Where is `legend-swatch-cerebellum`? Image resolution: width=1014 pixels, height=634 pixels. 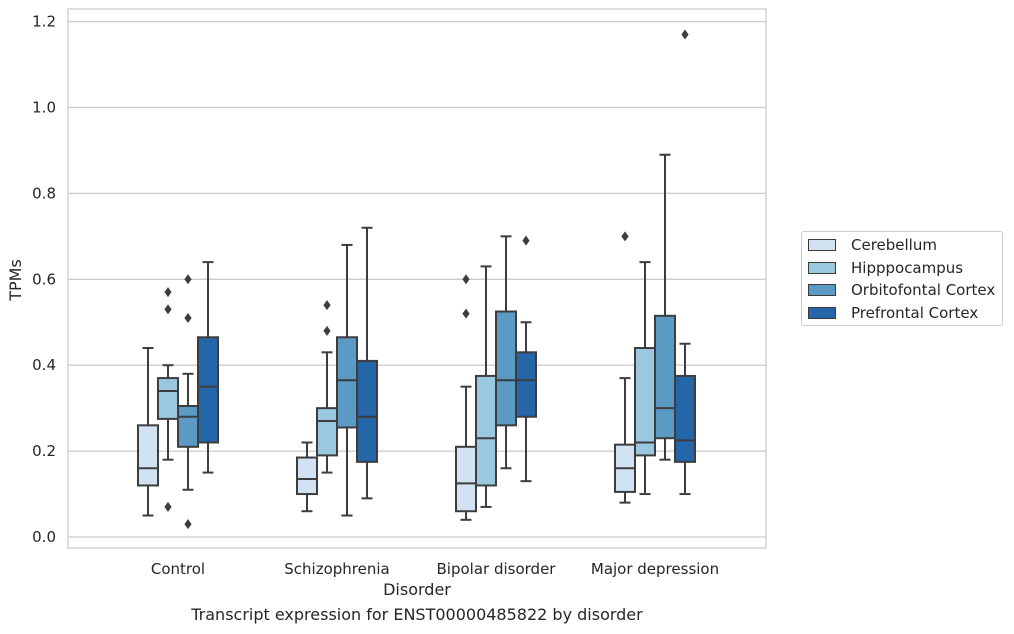
legend-swatch-cerebellum is located at coordinates (822, 245).